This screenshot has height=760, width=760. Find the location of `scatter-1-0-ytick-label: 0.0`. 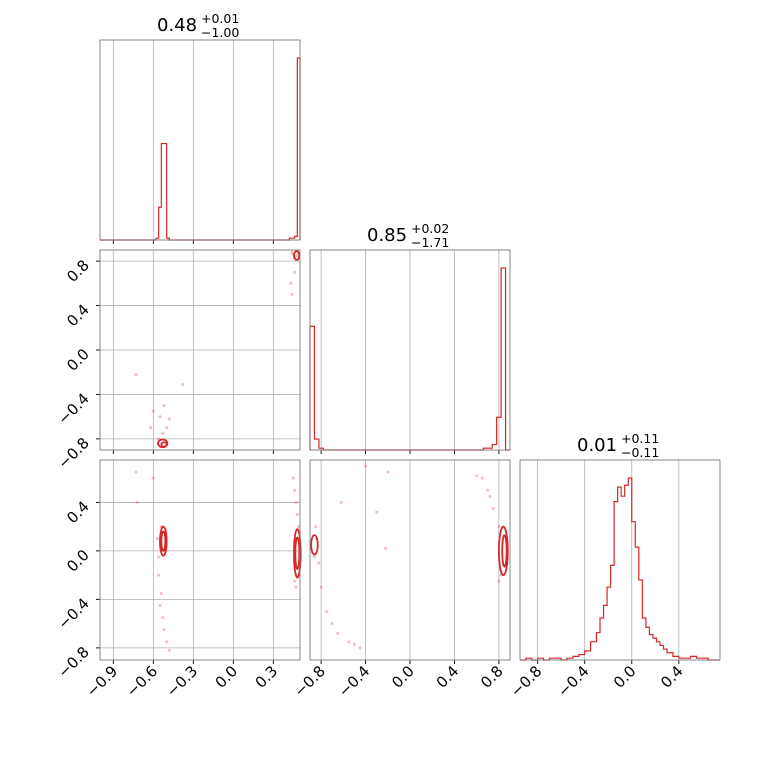

scatter-1-0-ytick-label: 0.0 is located at coordinates (78, 360).